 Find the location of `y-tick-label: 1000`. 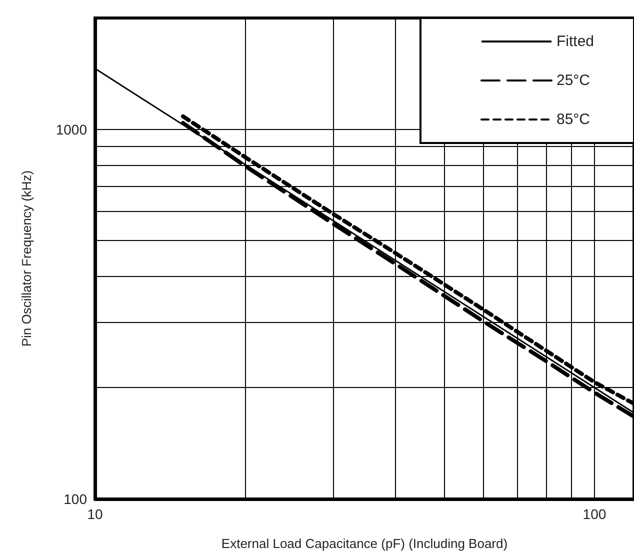

y-tick-label: 1000 is located at coordinates (72, 129).